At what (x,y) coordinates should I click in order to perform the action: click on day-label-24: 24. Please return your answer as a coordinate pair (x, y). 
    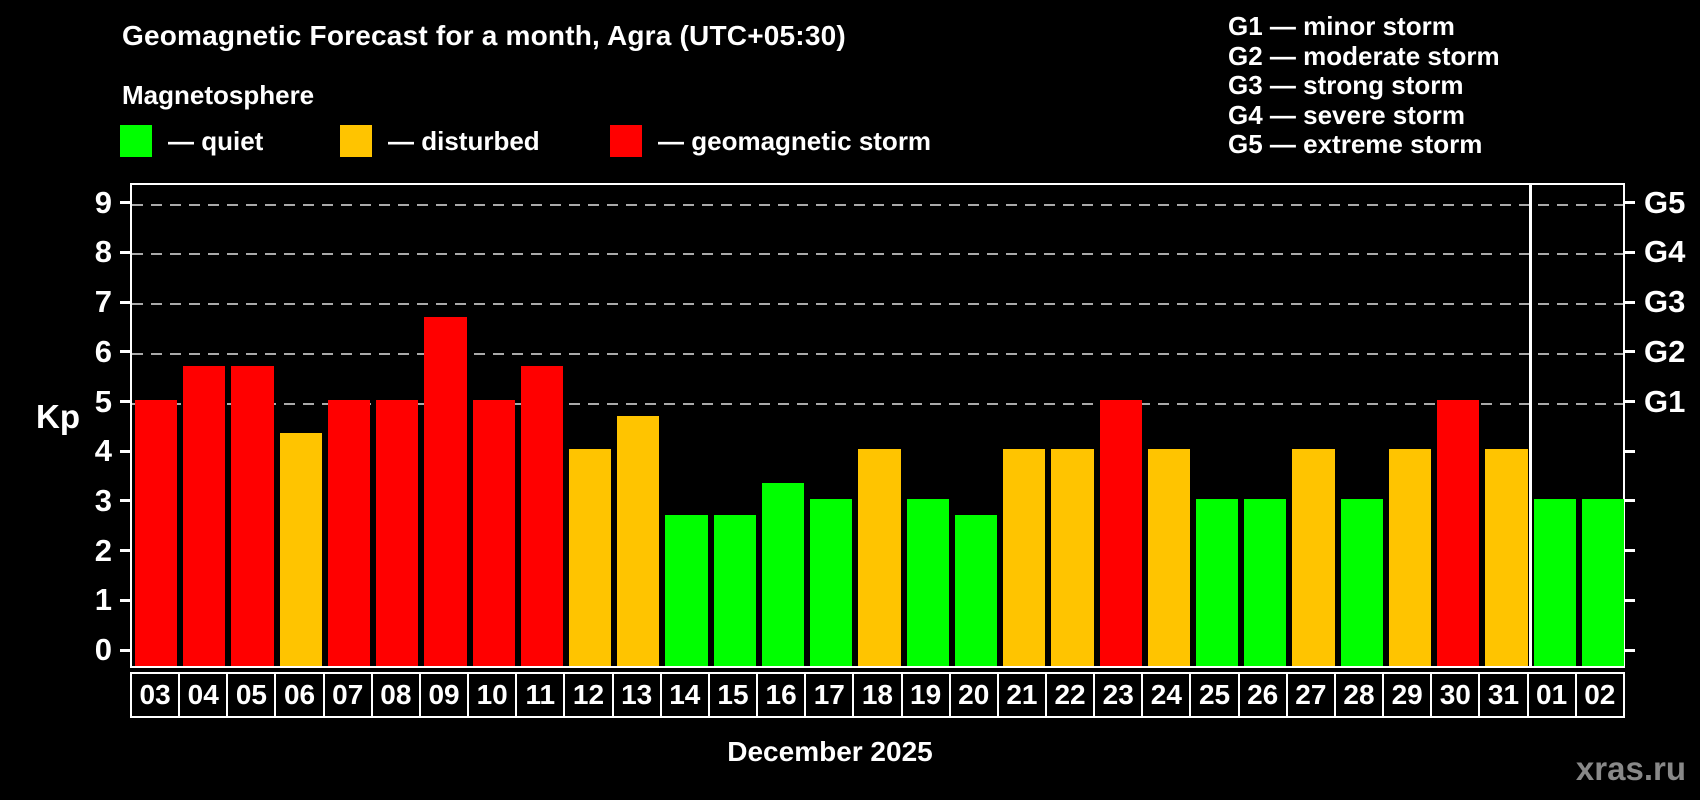
    Looking at the image, I should click on (1166, 695).